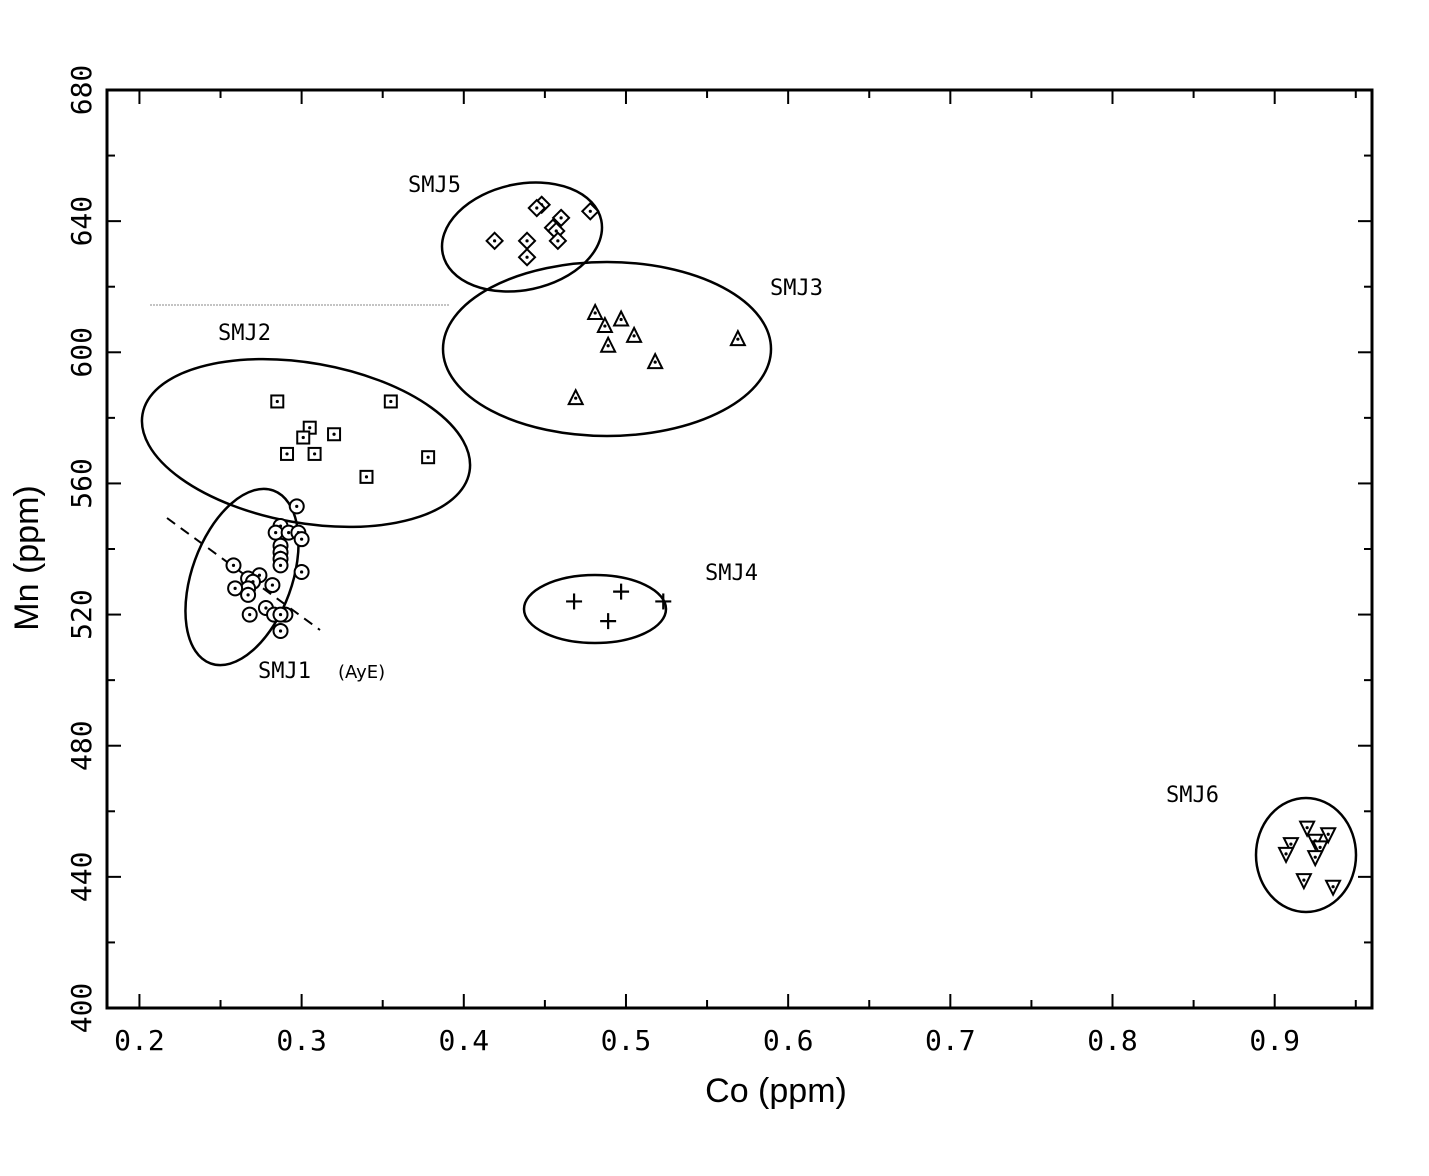 Image resolution: width=1429 pixels, height=1176 pixels. What do you see at coordinates (796, 288) in the screenshot?
I see `label-smj3: SMJ3` at bounding box center [796, 288].